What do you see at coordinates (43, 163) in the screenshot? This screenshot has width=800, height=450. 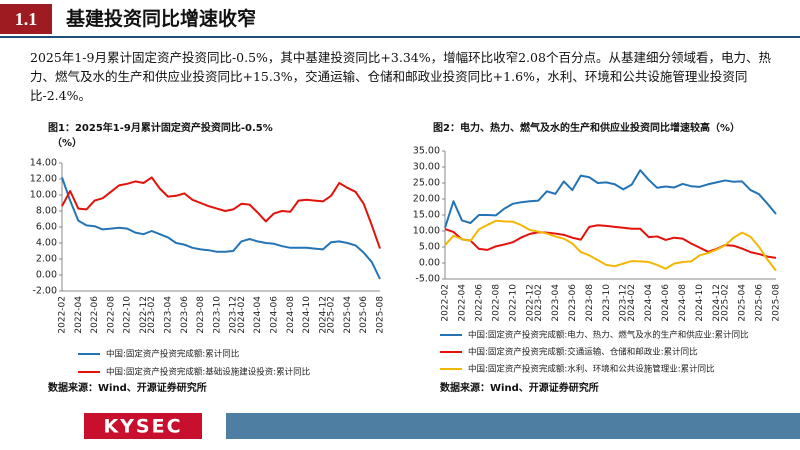 I see `y-tick-label: 14.00` at bounding box center [43, 163].